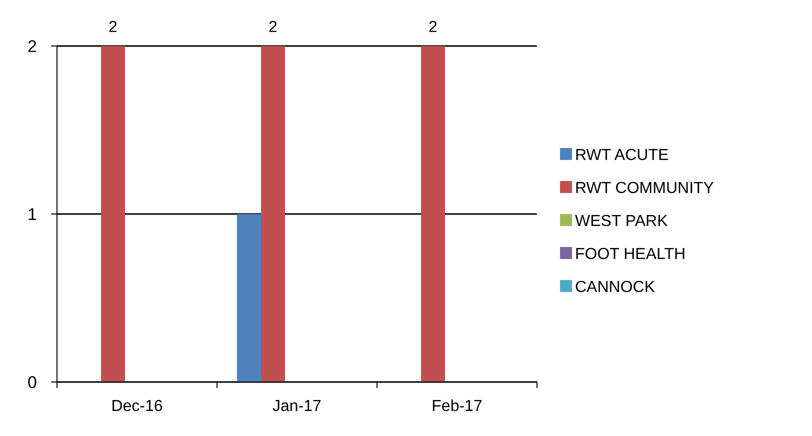 Image resolution: width=812 pixels, height=436 pixels. What do you see at coordinates (32, 46) in the screenshot?
I see `y-tick-label: 2` at bounding box center [32, 46].